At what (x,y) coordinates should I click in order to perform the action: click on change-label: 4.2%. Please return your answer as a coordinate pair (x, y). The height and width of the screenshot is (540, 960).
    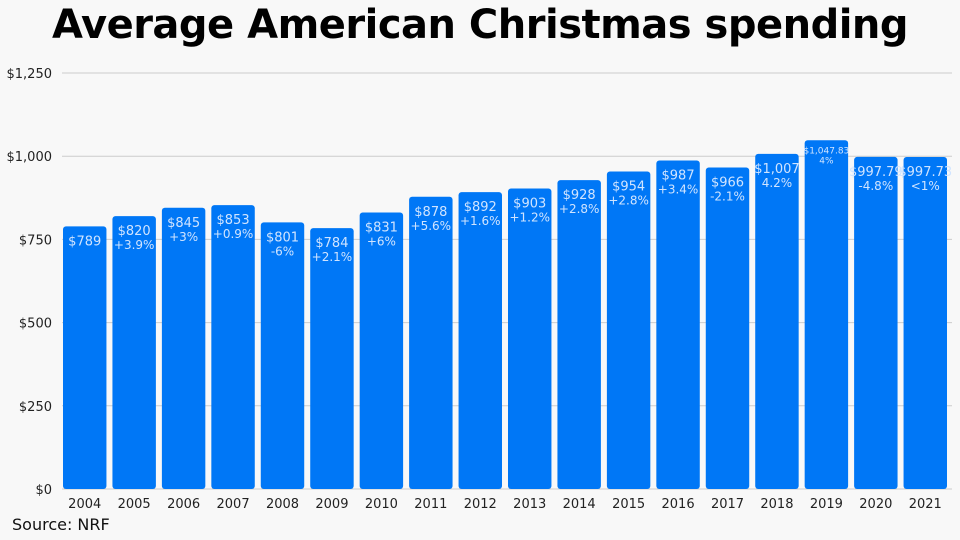
    Looking at the image, I should click on (777, 183).